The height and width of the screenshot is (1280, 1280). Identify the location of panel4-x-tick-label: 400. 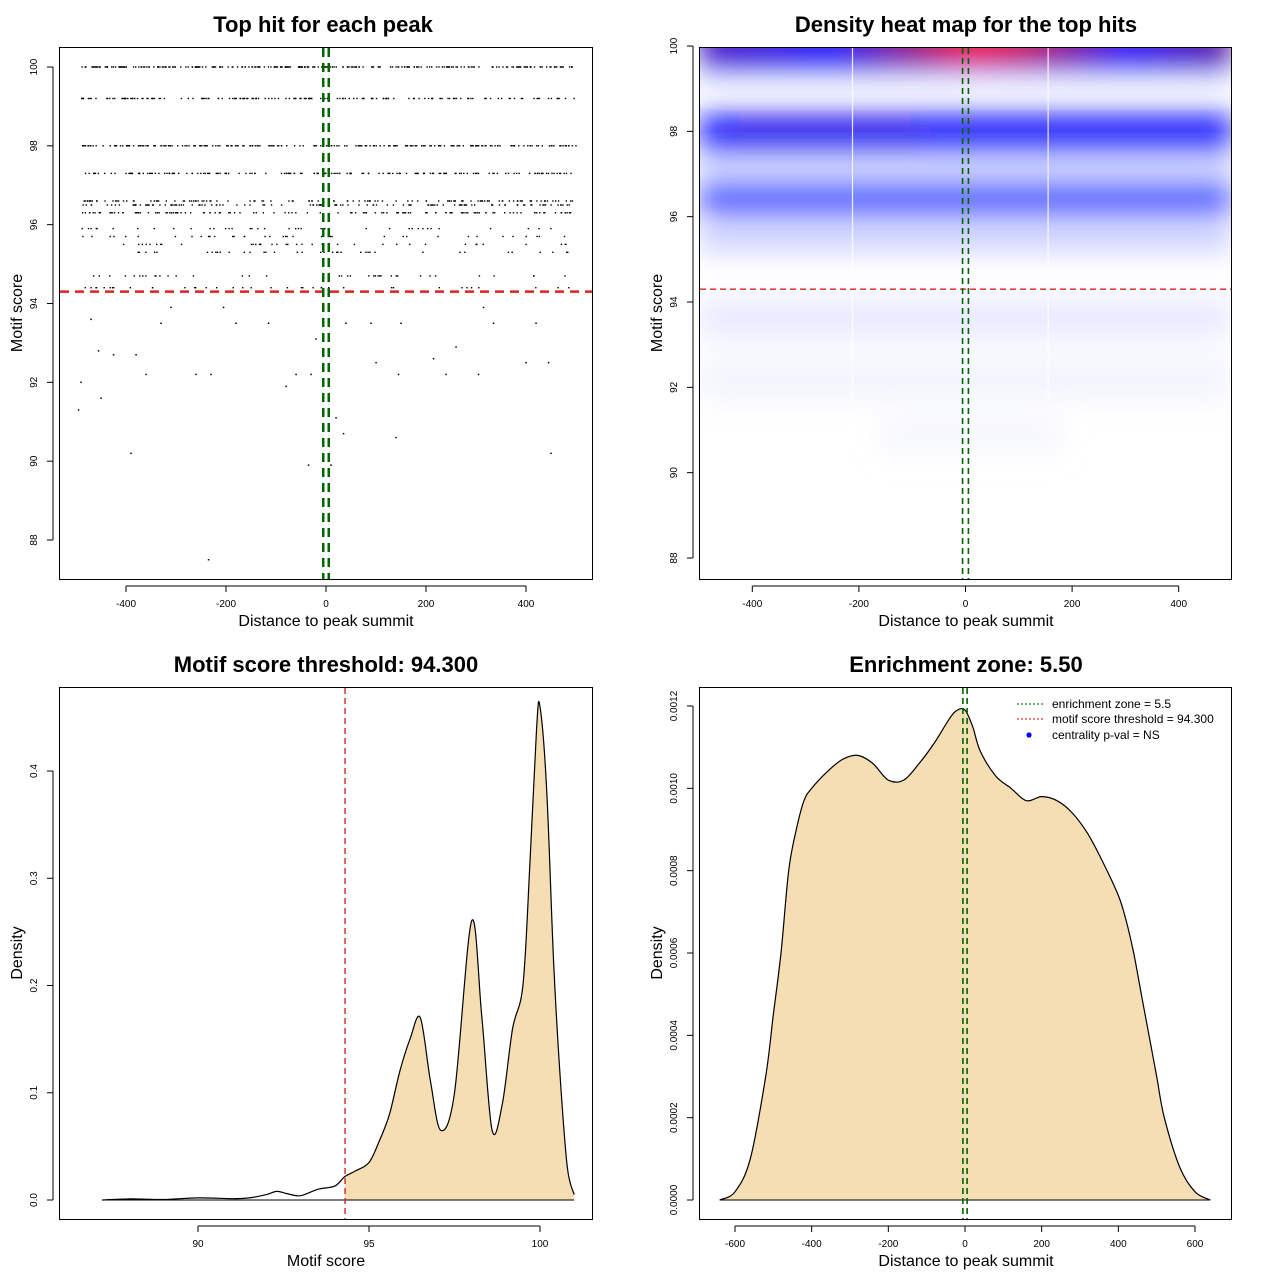
(1118, 1244).